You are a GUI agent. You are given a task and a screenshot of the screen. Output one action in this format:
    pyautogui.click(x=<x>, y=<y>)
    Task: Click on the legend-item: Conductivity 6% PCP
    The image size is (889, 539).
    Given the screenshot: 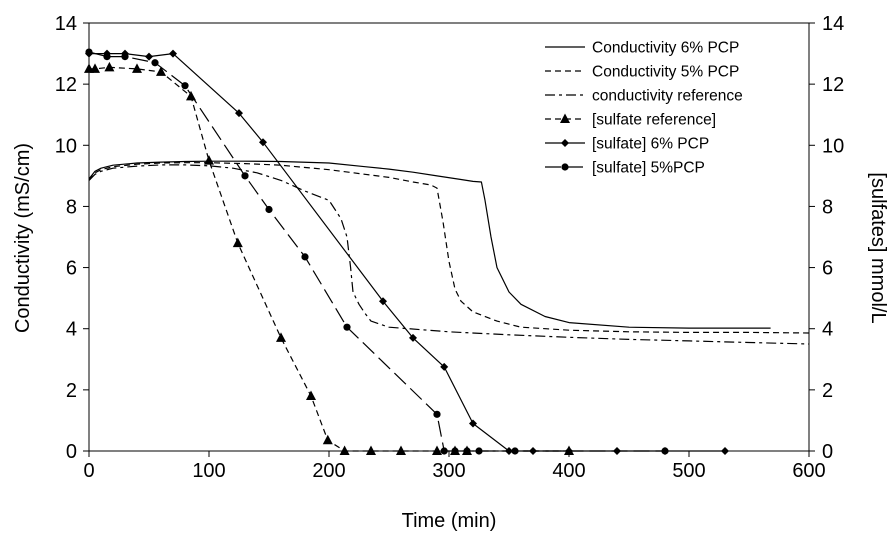 What is the action you would take?
    pyautogui.click(x=642, y=48)
    